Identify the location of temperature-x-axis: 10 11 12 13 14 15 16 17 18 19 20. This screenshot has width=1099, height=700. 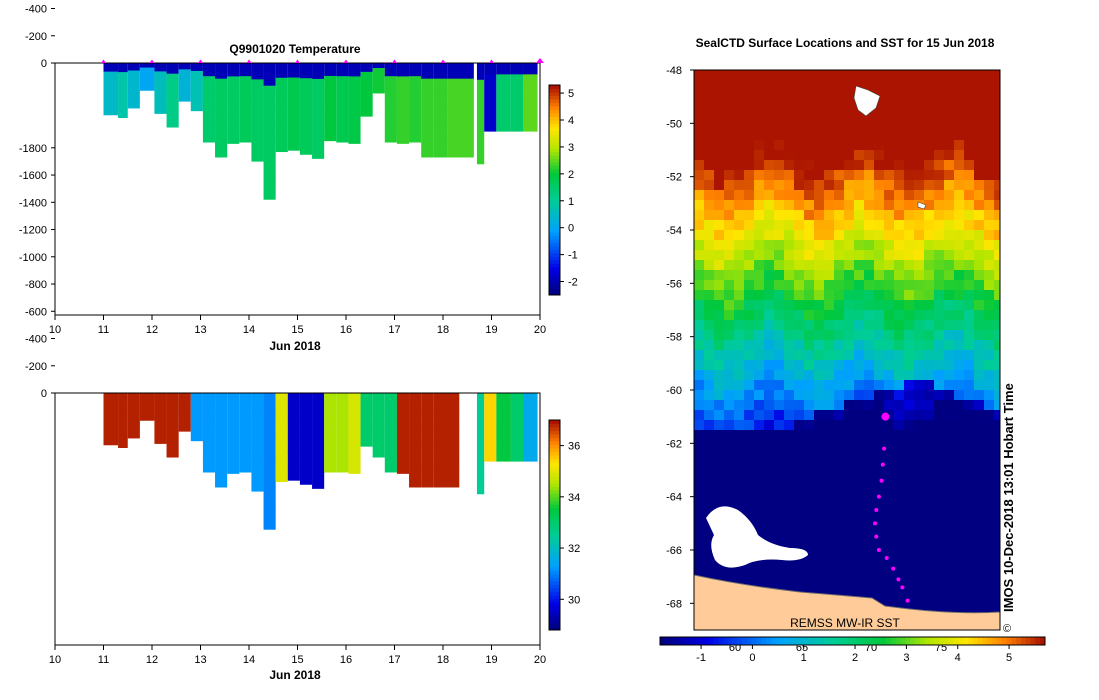
(297, 325).